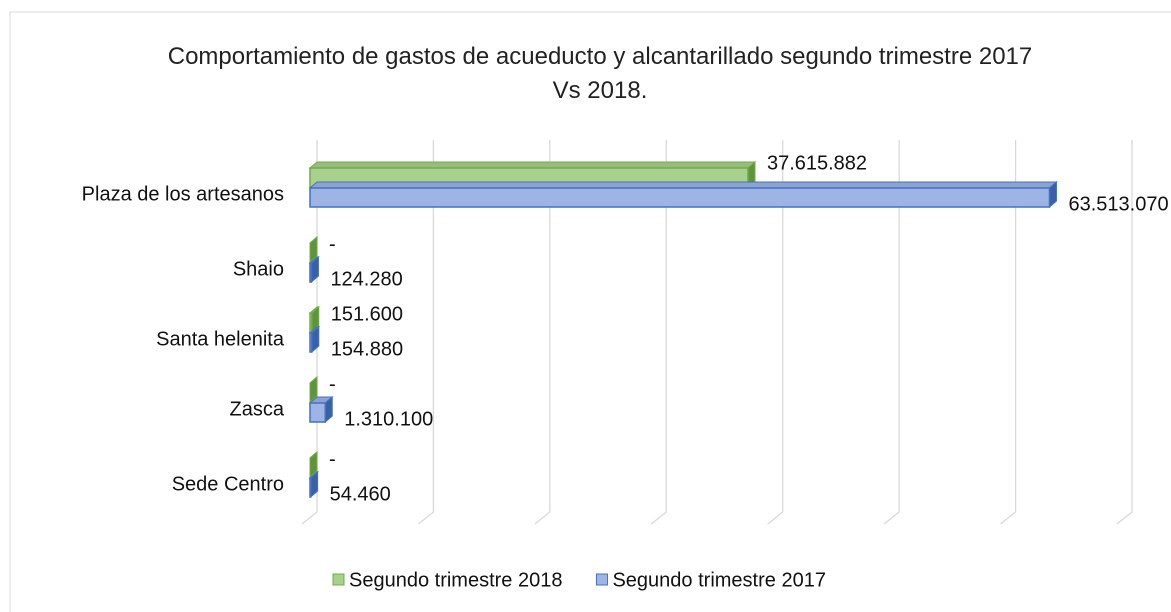  What do you see at coordinates (455, 580) in the screenshot?
I see `legend-label: Segundo trimestre 2018` at bounding box center [455, 580].